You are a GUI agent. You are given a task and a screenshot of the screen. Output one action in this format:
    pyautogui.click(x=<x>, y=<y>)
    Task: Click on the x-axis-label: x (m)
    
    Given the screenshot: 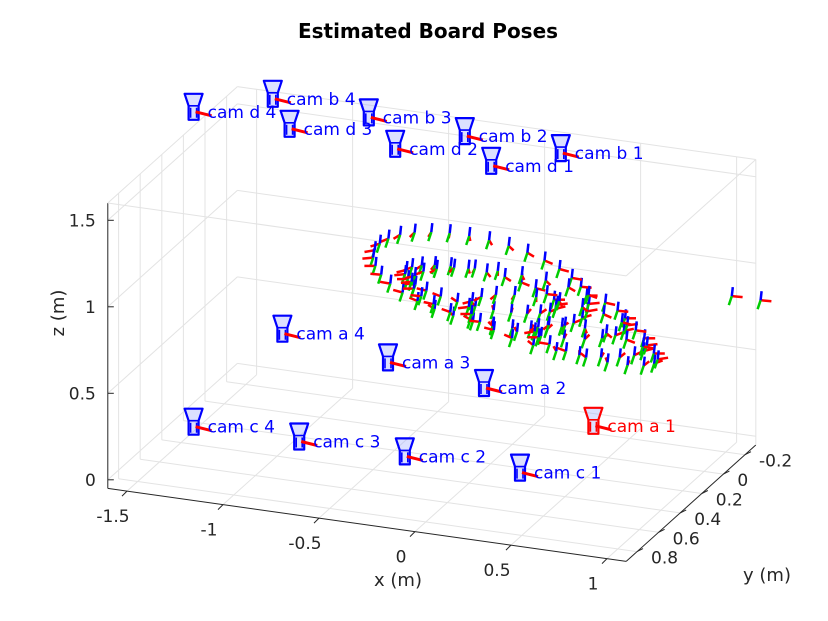 What is the action you would take?
    pyautogui.click(x=398, y=580)
    